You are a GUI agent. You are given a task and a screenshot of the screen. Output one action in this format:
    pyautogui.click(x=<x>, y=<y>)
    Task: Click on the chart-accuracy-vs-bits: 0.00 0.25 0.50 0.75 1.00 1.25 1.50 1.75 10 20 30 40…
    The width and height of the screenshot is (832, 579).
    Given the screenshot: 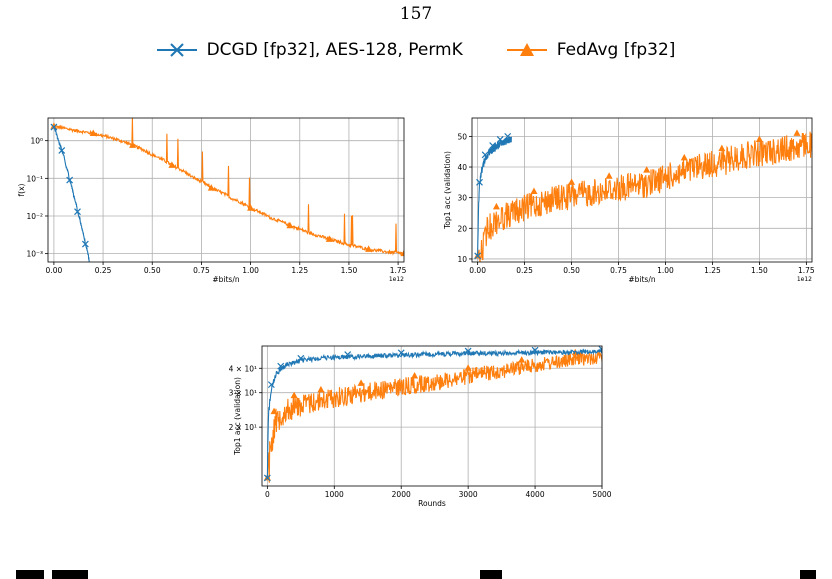 What is the action you would take?
    pyautogui.click(x=629, y=200)
    